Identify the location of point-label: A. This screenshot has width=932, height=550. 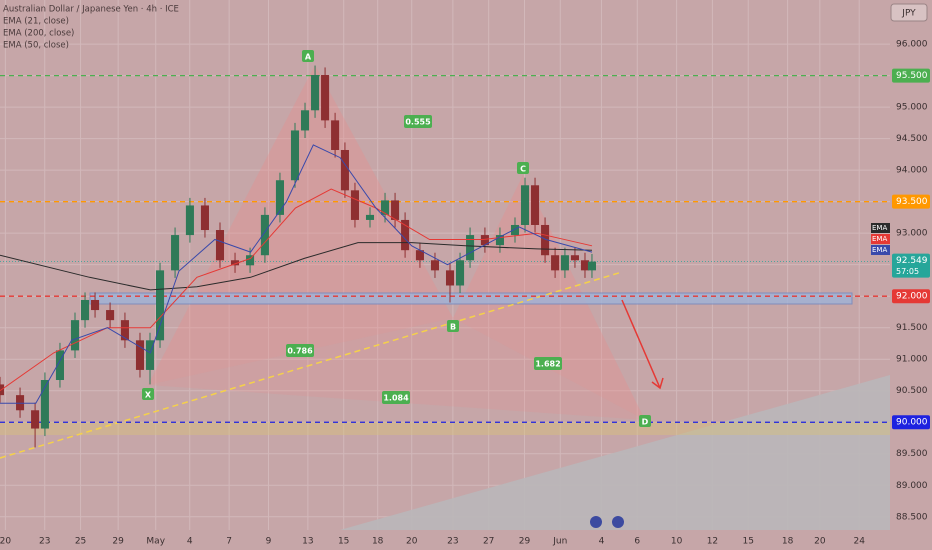
(308, 57).